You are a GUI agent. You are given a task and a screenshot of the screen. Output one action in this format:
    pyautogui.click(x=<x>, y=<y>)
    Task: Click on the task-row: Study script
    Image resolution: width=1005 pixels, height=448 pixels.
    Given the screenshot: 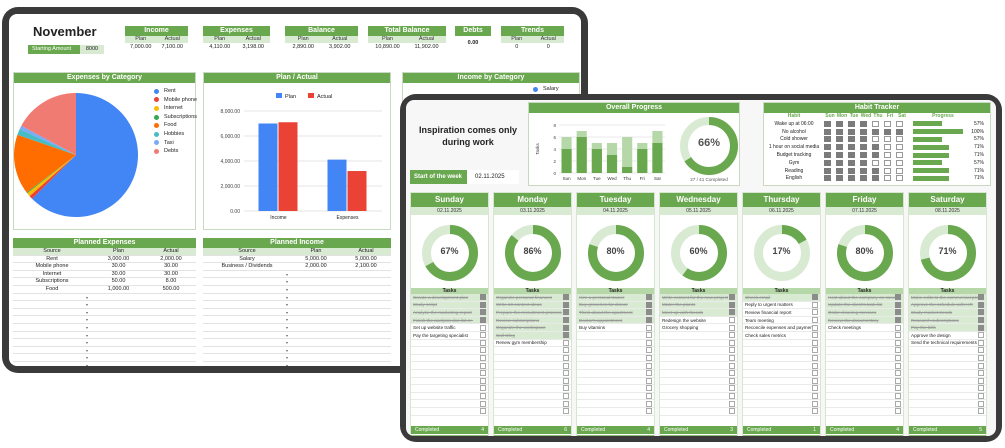 What is the action you would take?
    pyautogui.click(x=449, y=305)
    